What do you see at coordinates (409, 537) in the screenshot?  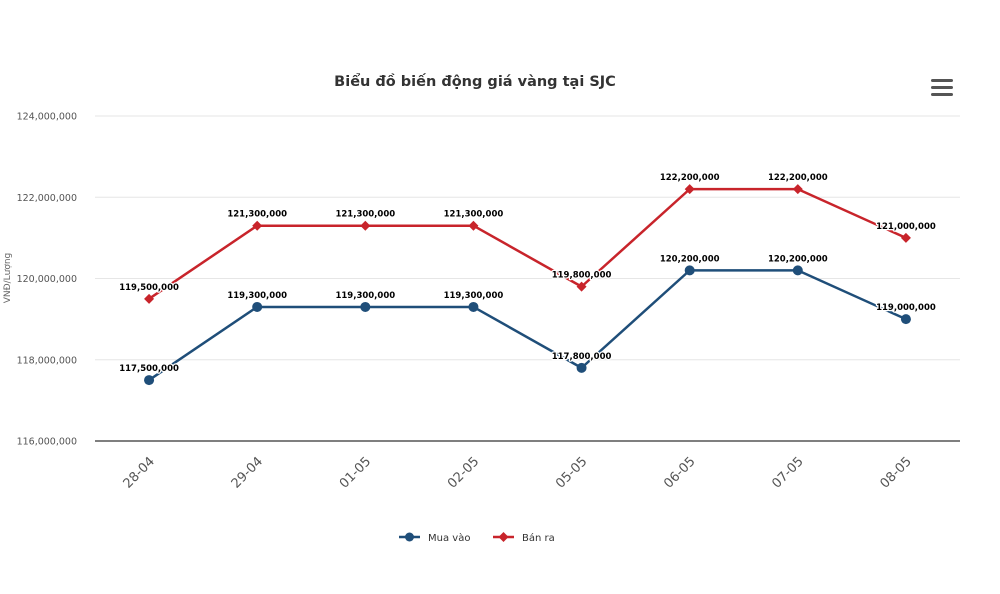 I see `legend-marker-mua-vao` at bounding box center [409, 537].